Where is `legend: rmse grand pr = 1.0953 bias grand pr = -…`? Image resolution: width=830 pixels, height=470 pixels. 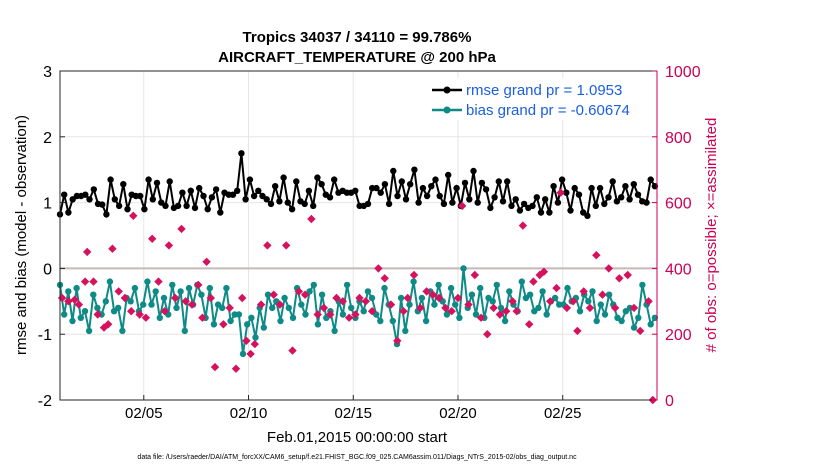 legend: rmse grand pr = 1.0953 bias grand pr = -… is located at coordinates (542, 99).